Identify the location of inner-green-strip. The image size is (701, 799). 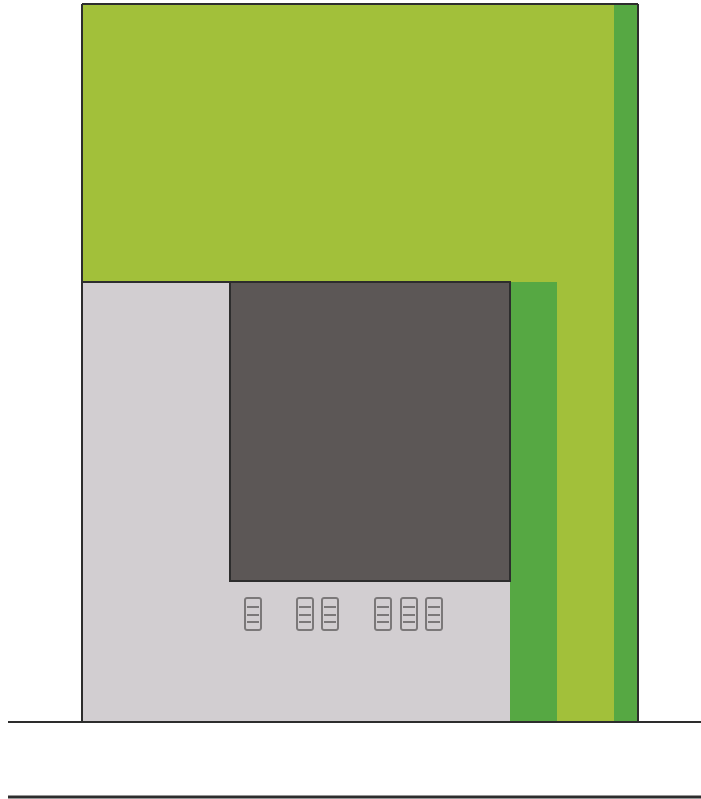
(533, 502).